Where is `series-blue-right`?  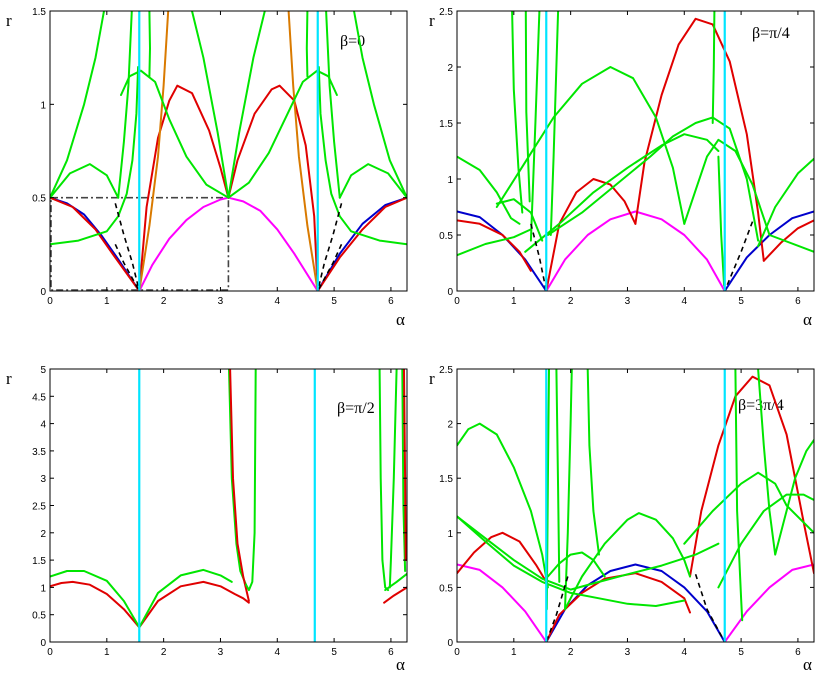
series-blue-right is located at coordinates (768, 250).